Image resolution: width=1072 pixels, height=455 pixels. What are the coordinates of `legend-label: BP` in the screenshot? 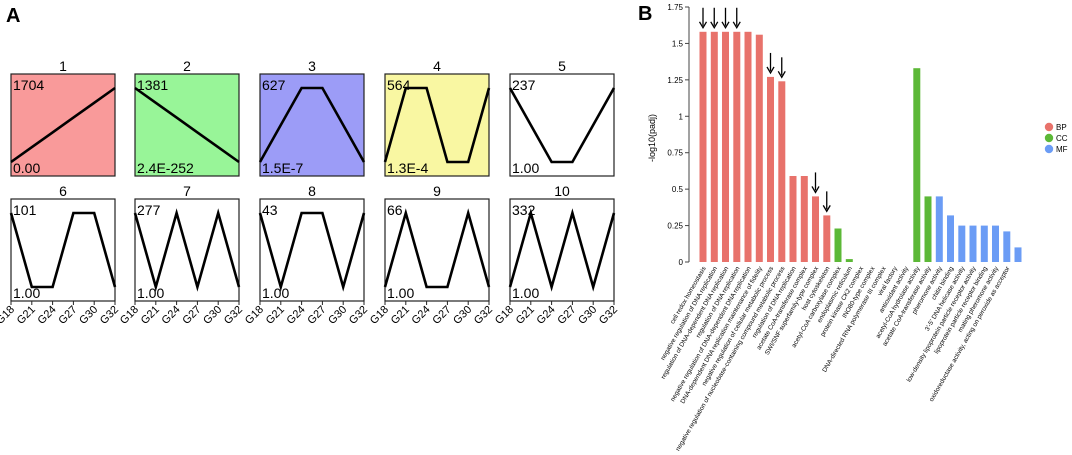 It's located at (1061, 127).